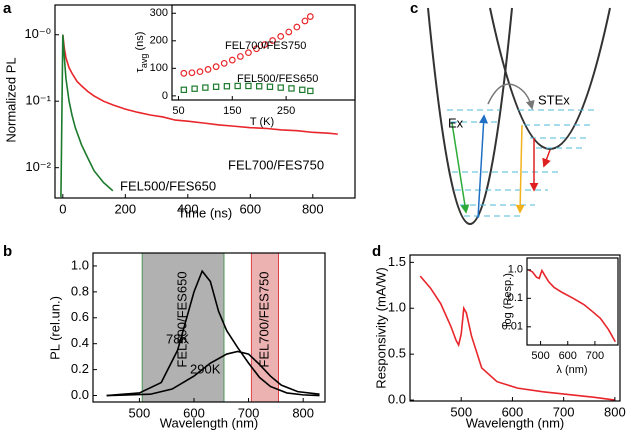 Image resolution: width=628 pixels, height=434 pixels. Describe the element at coordinates (182, 319) in the screenshot. I see `band-label: FEL500/FES650` at that location.